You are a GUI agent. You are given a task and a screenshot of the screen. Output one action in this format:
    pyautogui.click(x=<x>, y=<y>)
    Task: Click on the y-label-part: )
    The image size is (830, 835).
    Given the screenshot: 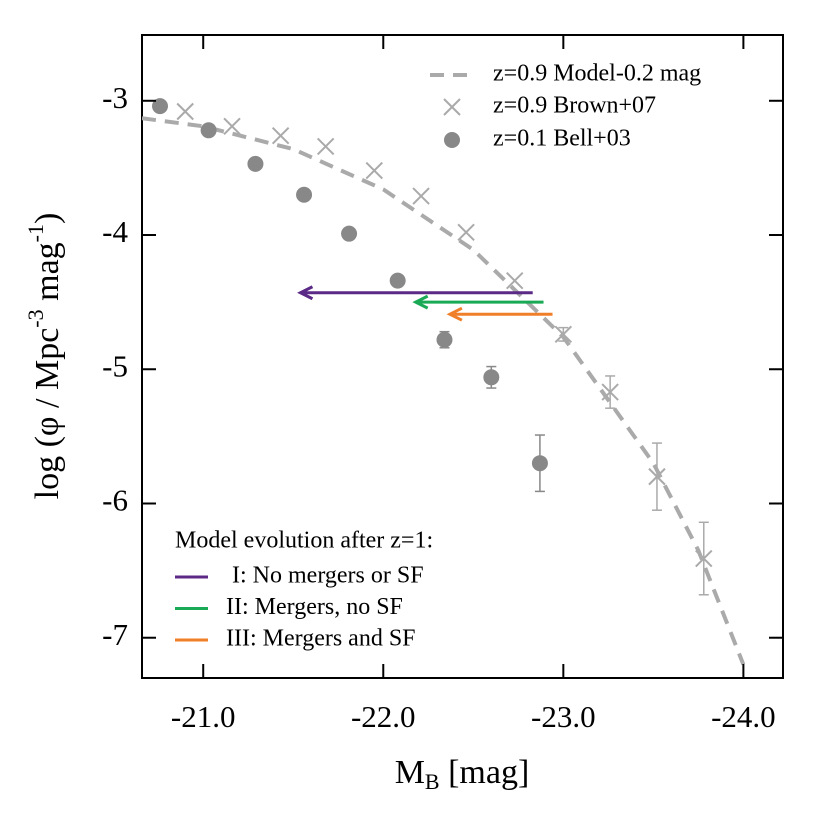 What is the action you would take?
    pyautogui.click(x=47, y=218)
    